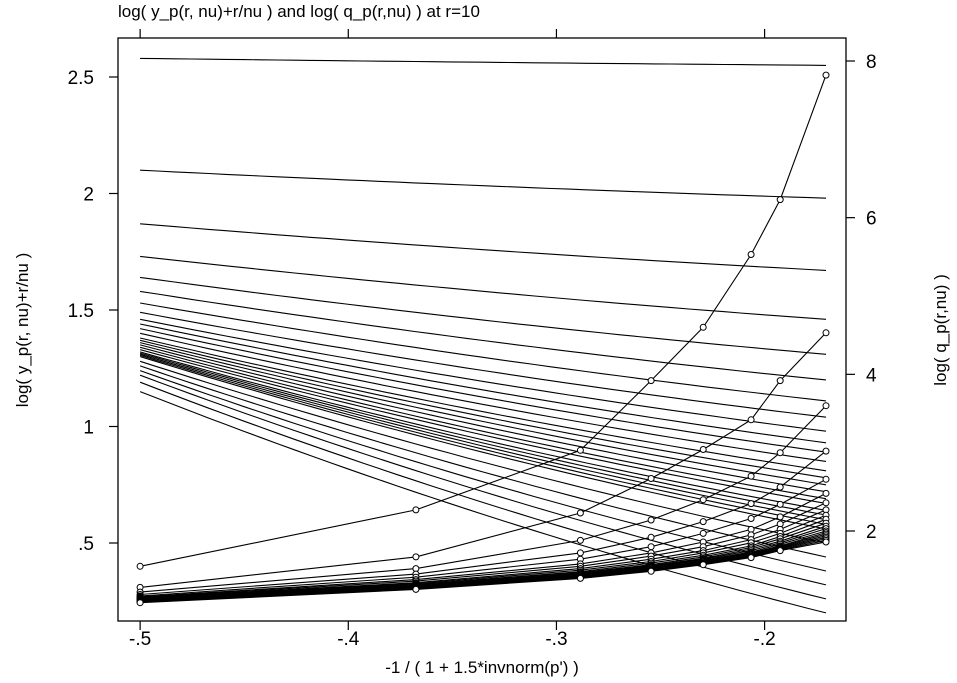  Describe the element at coordinates (765, 639) in the screenshot. I see `x-tick-label-4: -.2` at that location.